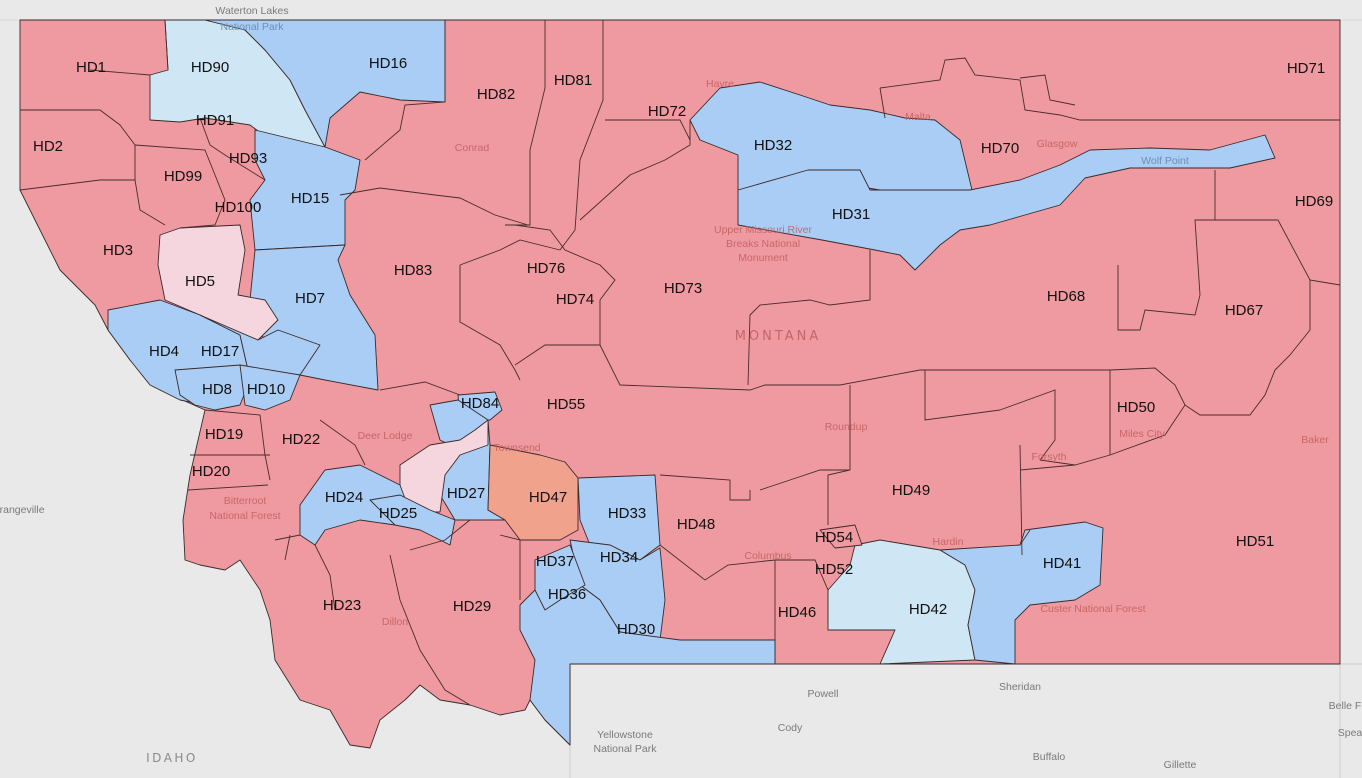 This screenshot has width=1362, height=778. Describe the element at coordinates (625, 735) in the screenshot. I see `place-yellowstone-1: Yellowstone` at that location.